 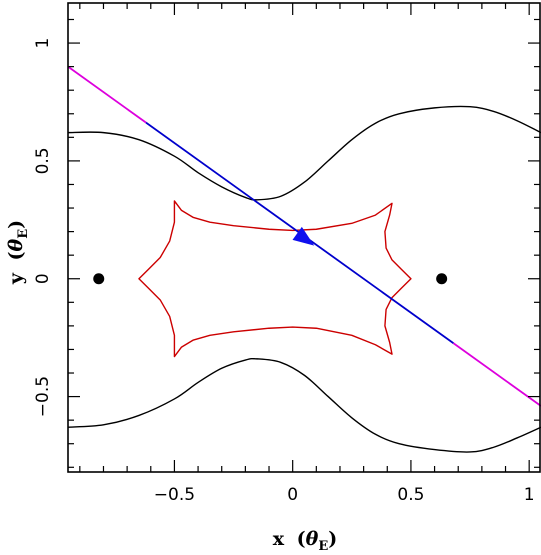 I want to click on x-tick-label: −0.5, so click(x=174, y=495).